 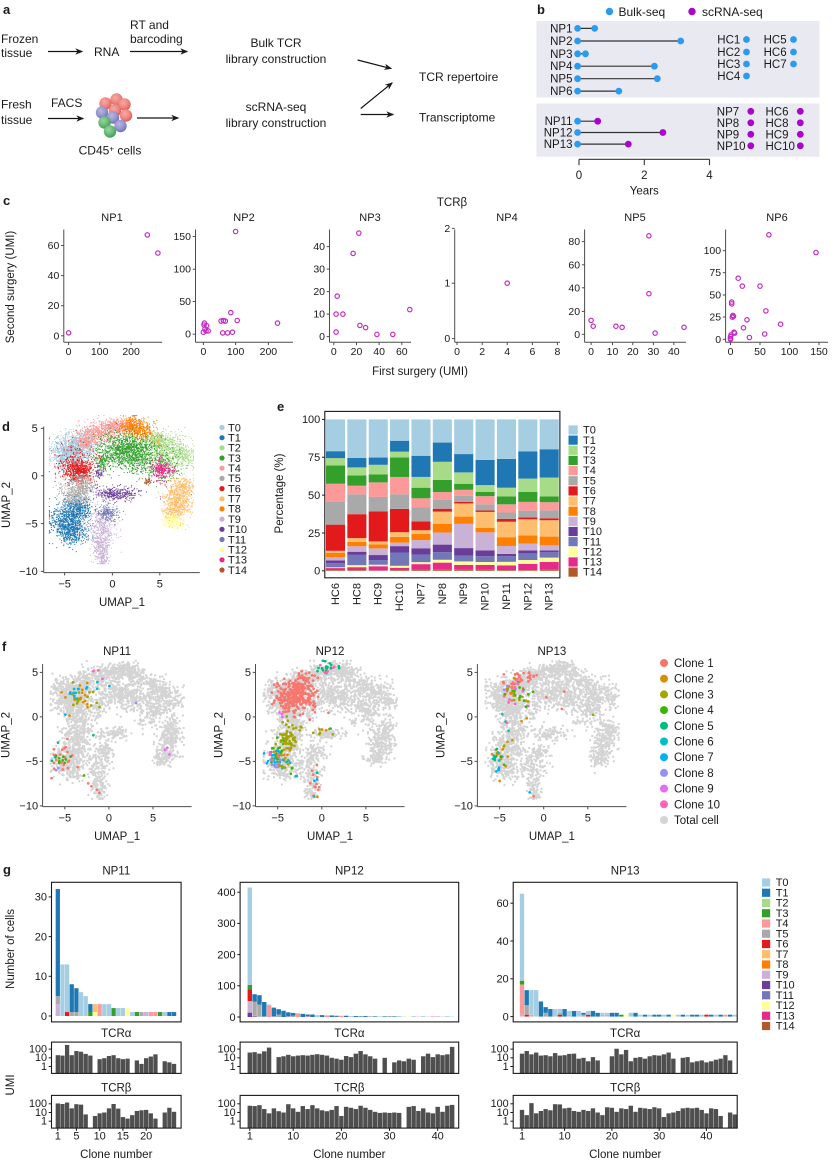 I want to click on svg-text: HC8, so click(x=357, y=594).